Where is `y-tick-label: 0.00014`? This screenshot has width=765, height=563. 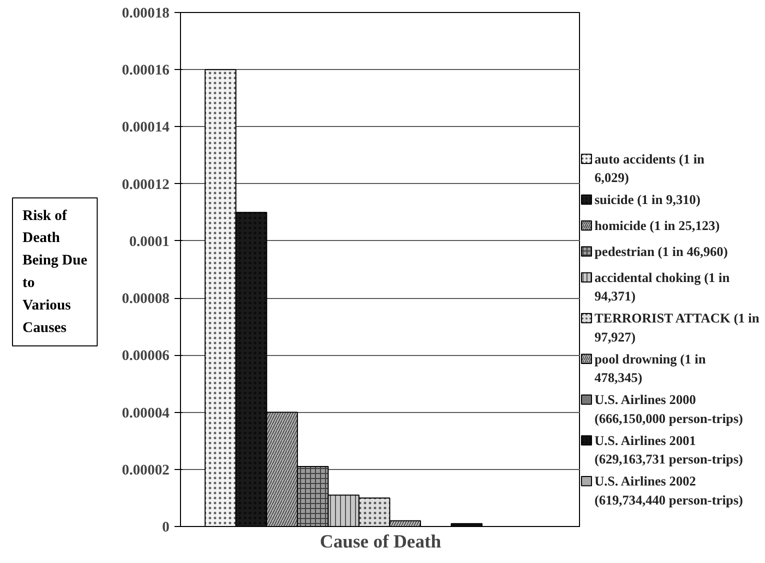 y-tick-label: 0.00014 is located at coordinates (146, 128).